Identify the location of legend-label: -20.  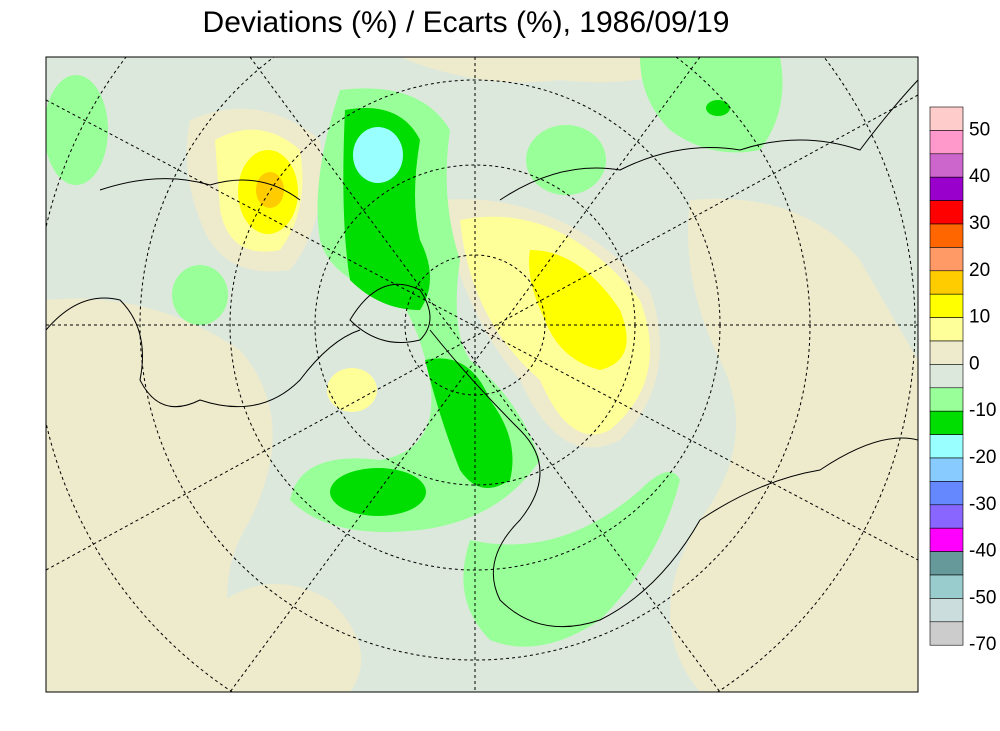
(982, 457).